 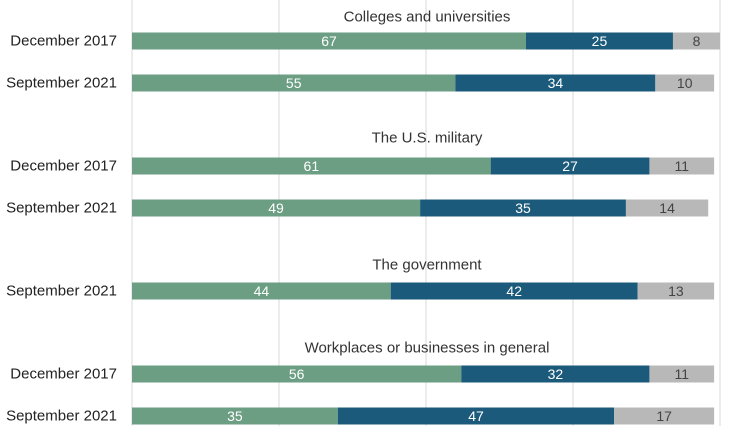 I want to click on bar-value-label: 14, so click(x=667, y=208).